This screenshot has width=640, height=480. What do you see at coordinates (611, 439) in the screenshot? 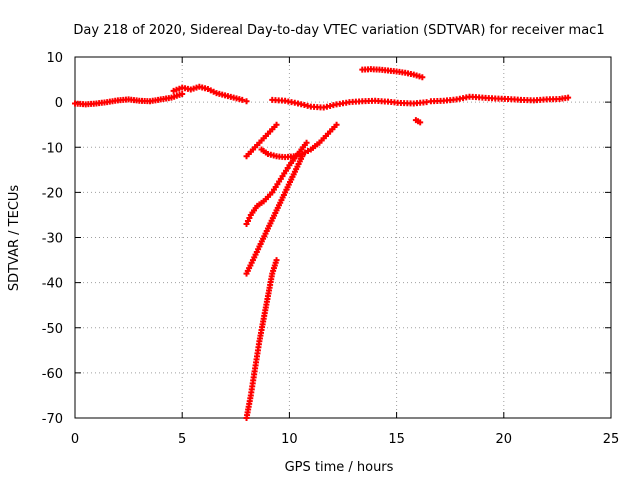
I see `x-tick-label: 25` at bounding box center [611, 439].